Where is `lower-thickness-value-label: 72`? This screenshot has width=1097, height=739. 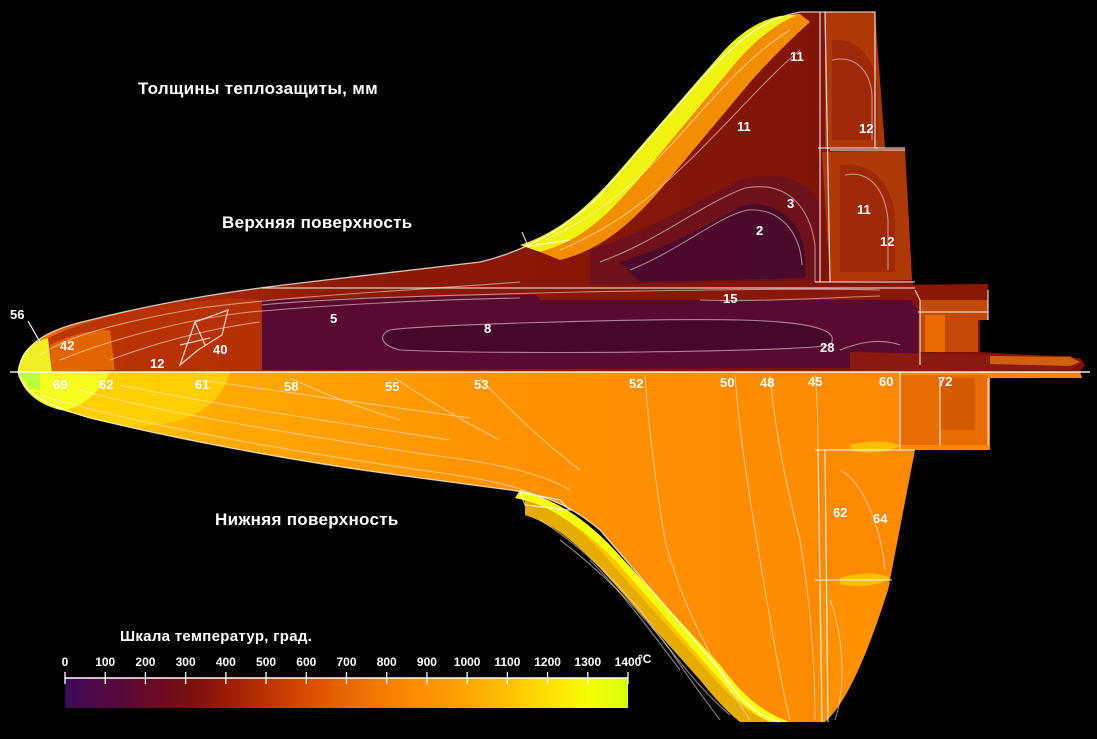 lower-thickness-value-label: 72 is located at coordinates (945, 381).